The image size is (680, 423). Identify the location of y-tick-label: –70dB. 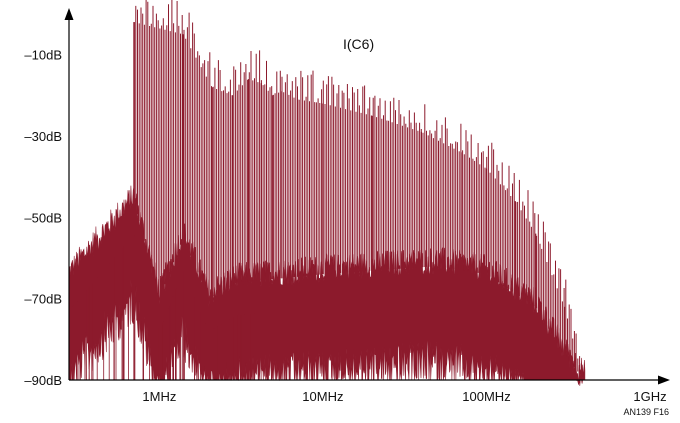
(43, 299).